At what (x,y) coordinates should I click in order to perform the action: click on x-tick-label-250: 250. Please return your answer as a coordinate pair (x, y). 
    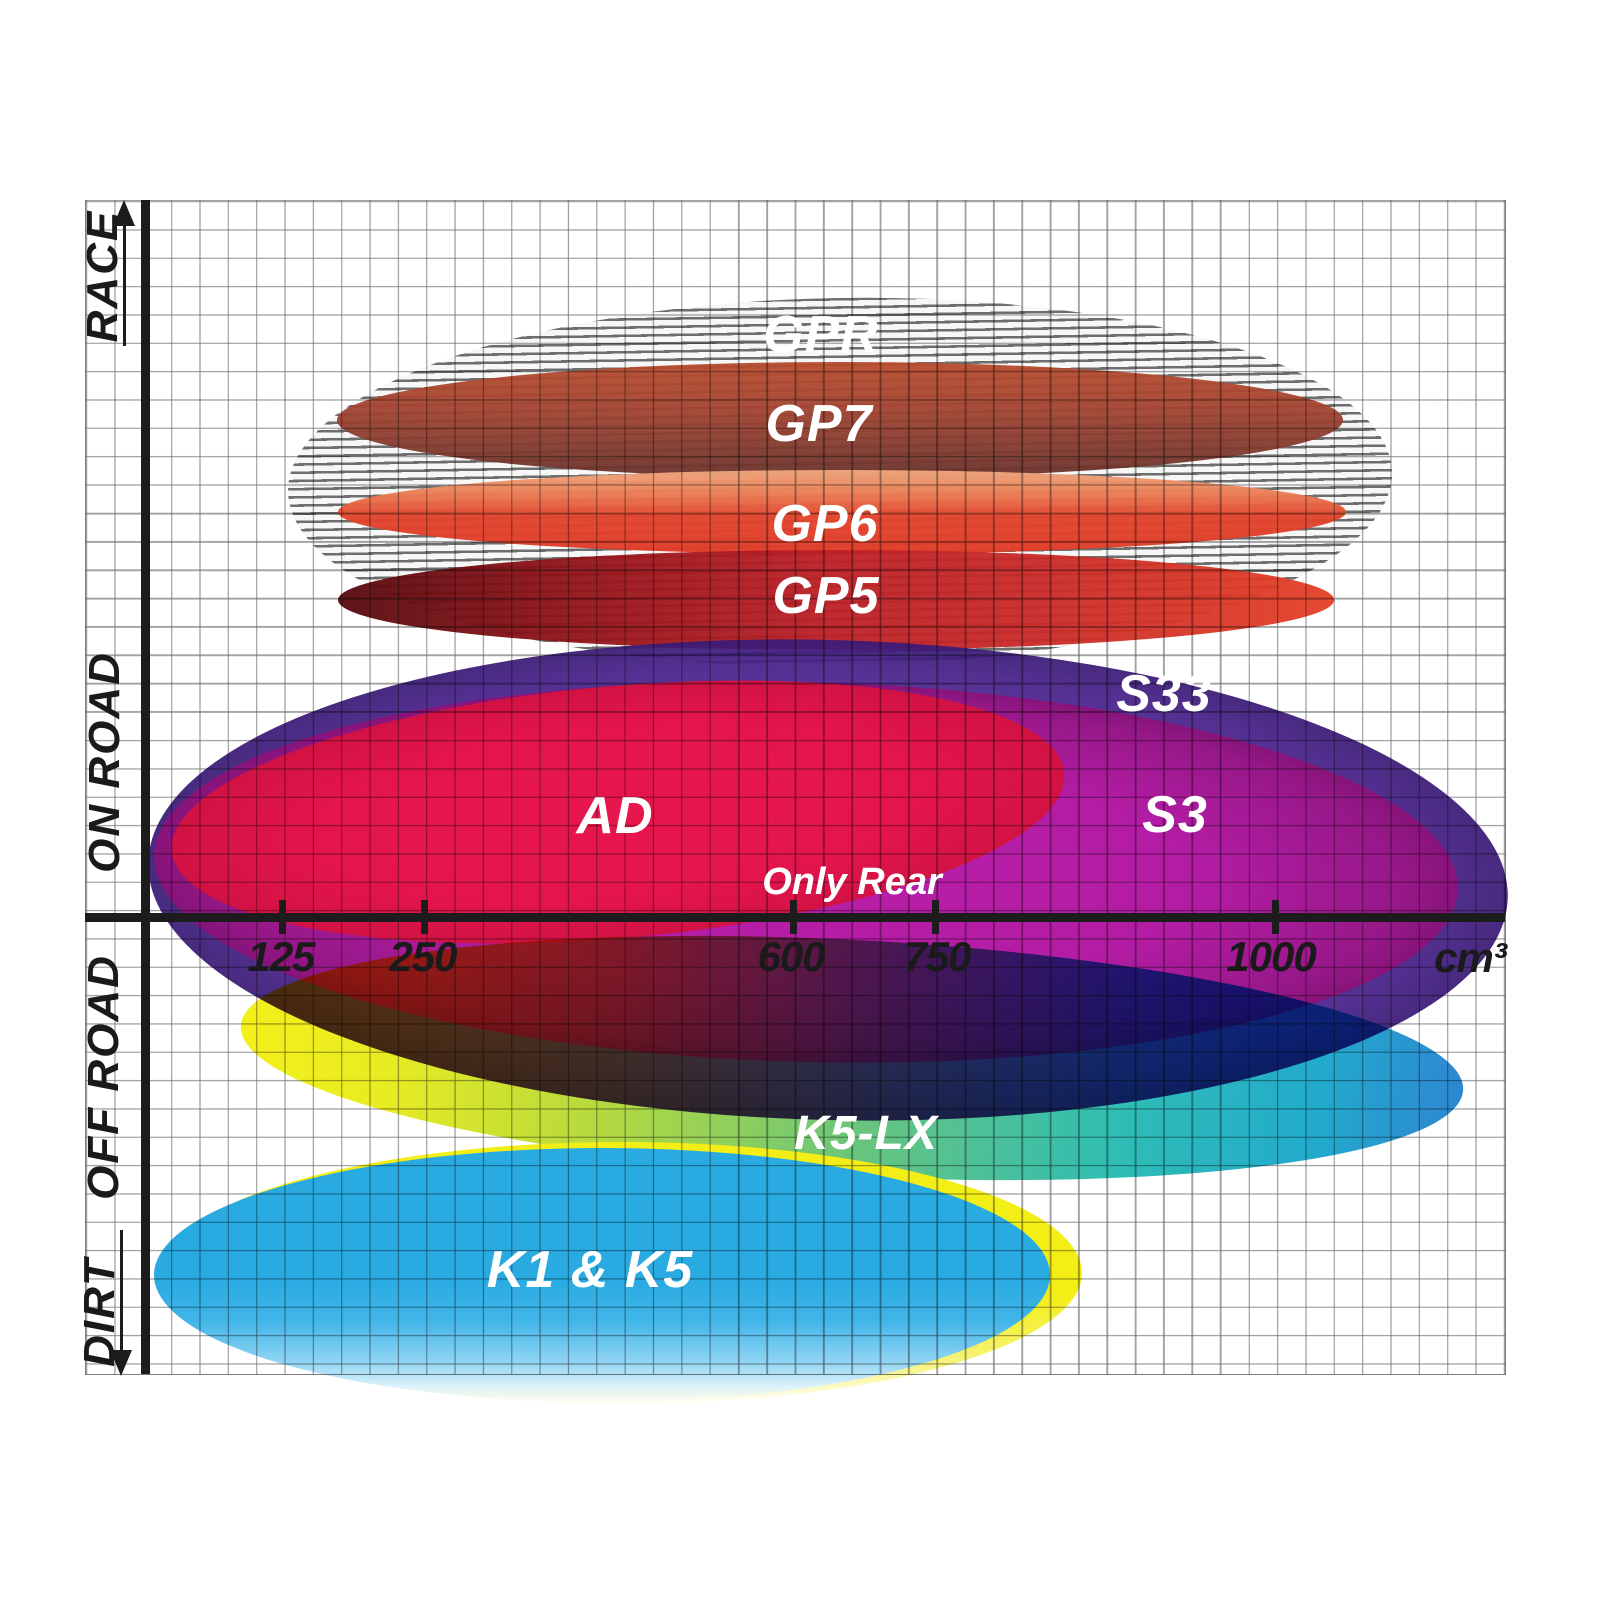
    Looking at the image, I should click on (423, 956).